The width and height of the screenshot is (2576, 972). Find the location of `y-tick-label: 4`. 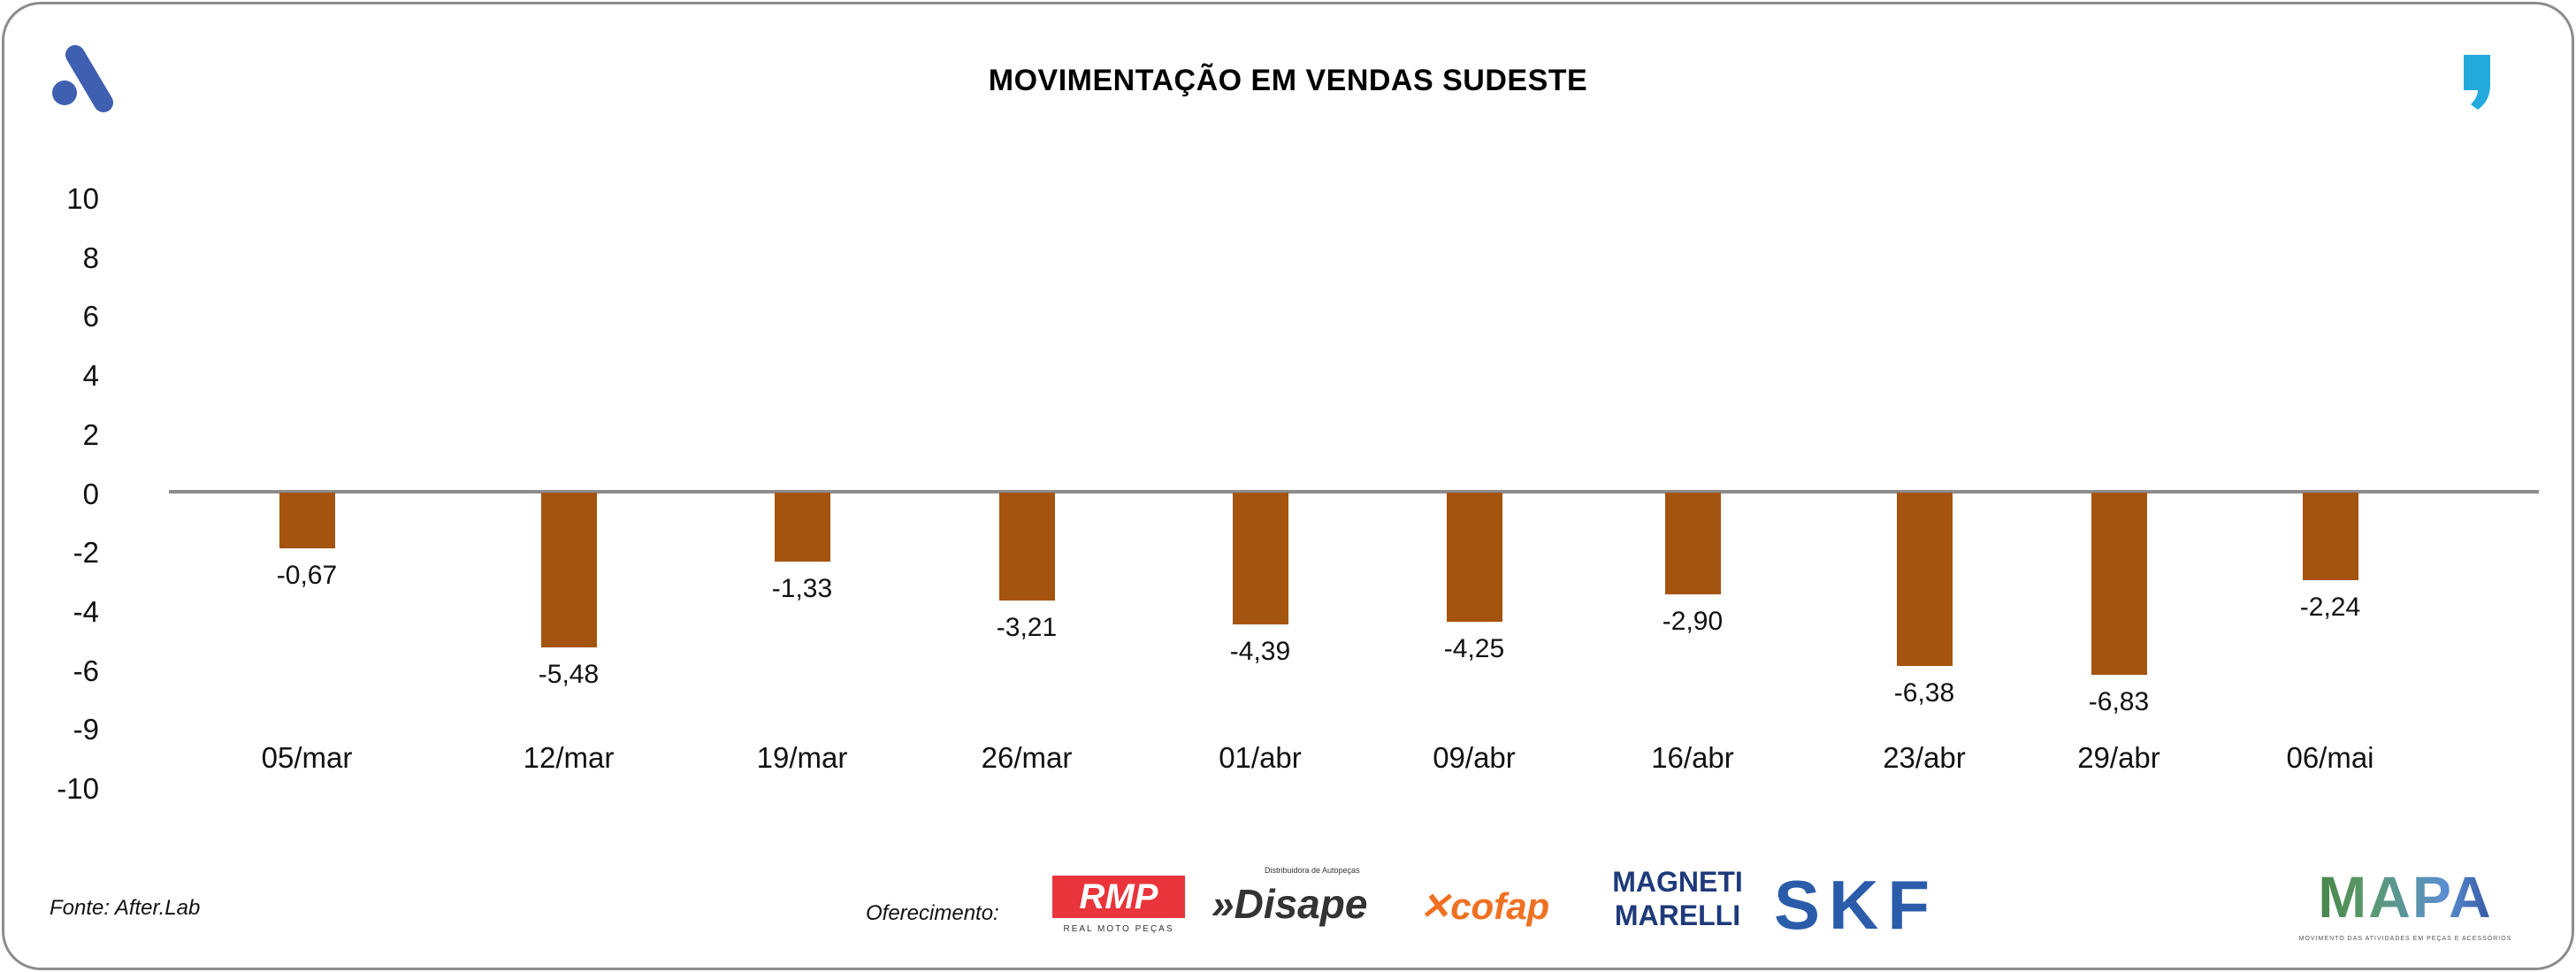

y-tick-label: 4 is located at coordinates (90, 376).